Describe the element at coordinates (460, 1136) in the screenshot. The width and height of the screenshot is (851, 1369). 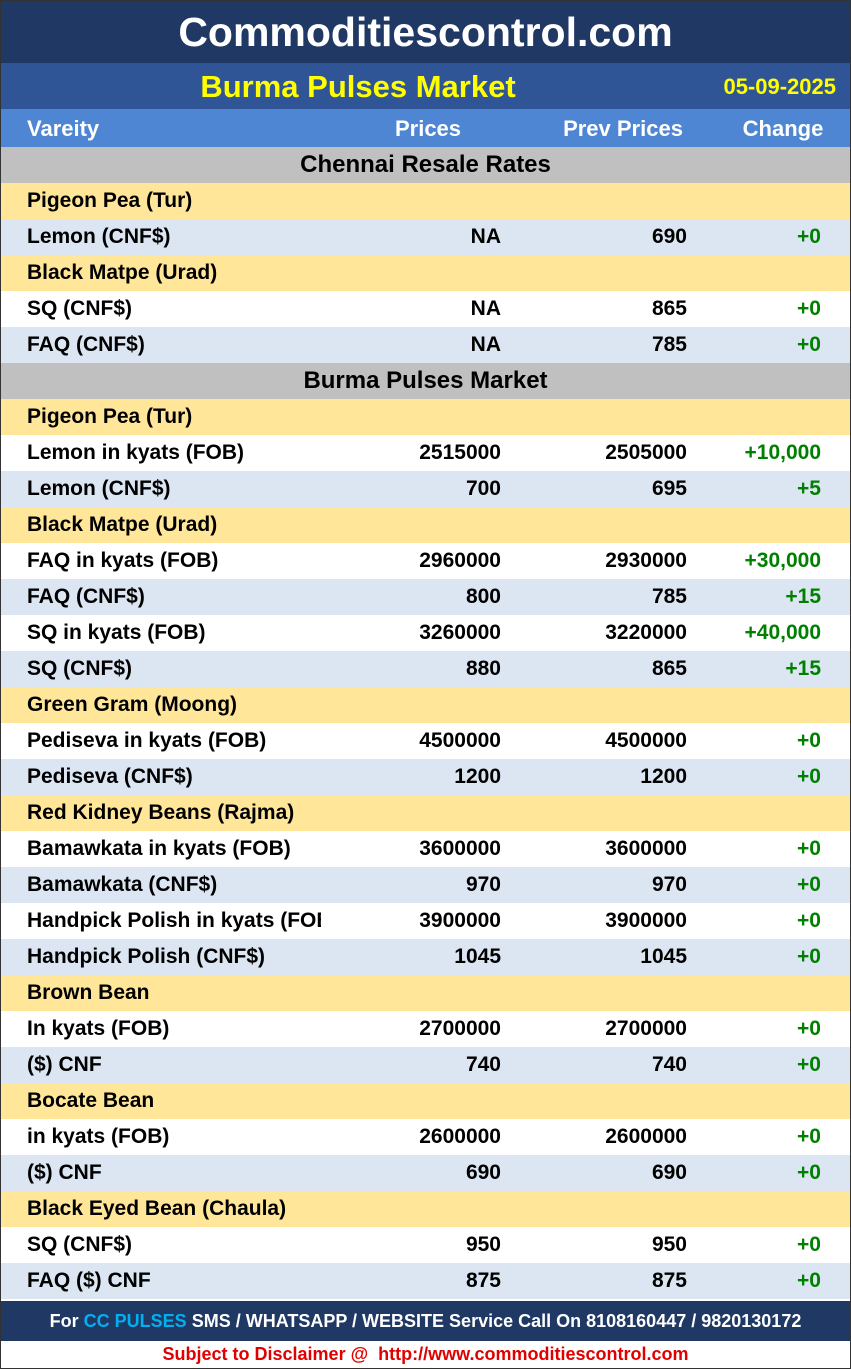
I see `price: 2600000` at that location.